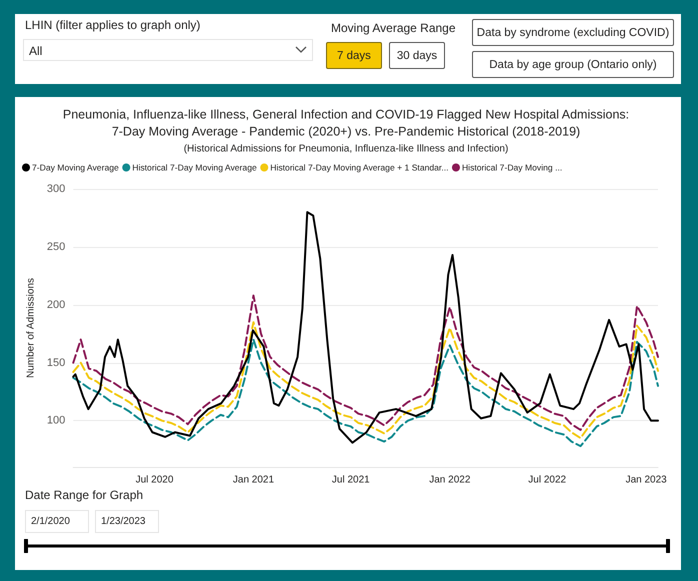 This screenshot has height=581, width=698. Describe the element at coordinates (84, 495) in the screenshot. I see `text: Date Range for Graph` at that location.